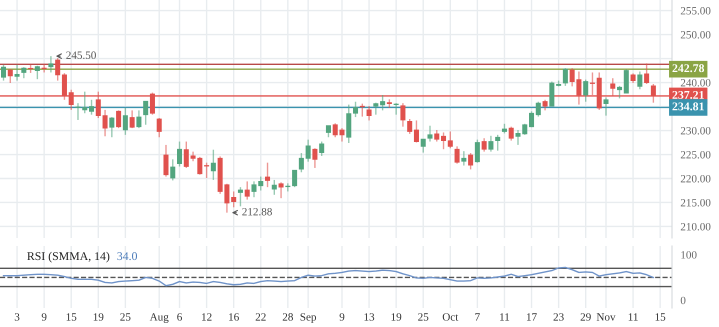 Image resolution: width=719 pixels, height=327 pixels. I want to click on x-tick-label: 16, so click(234, 317).